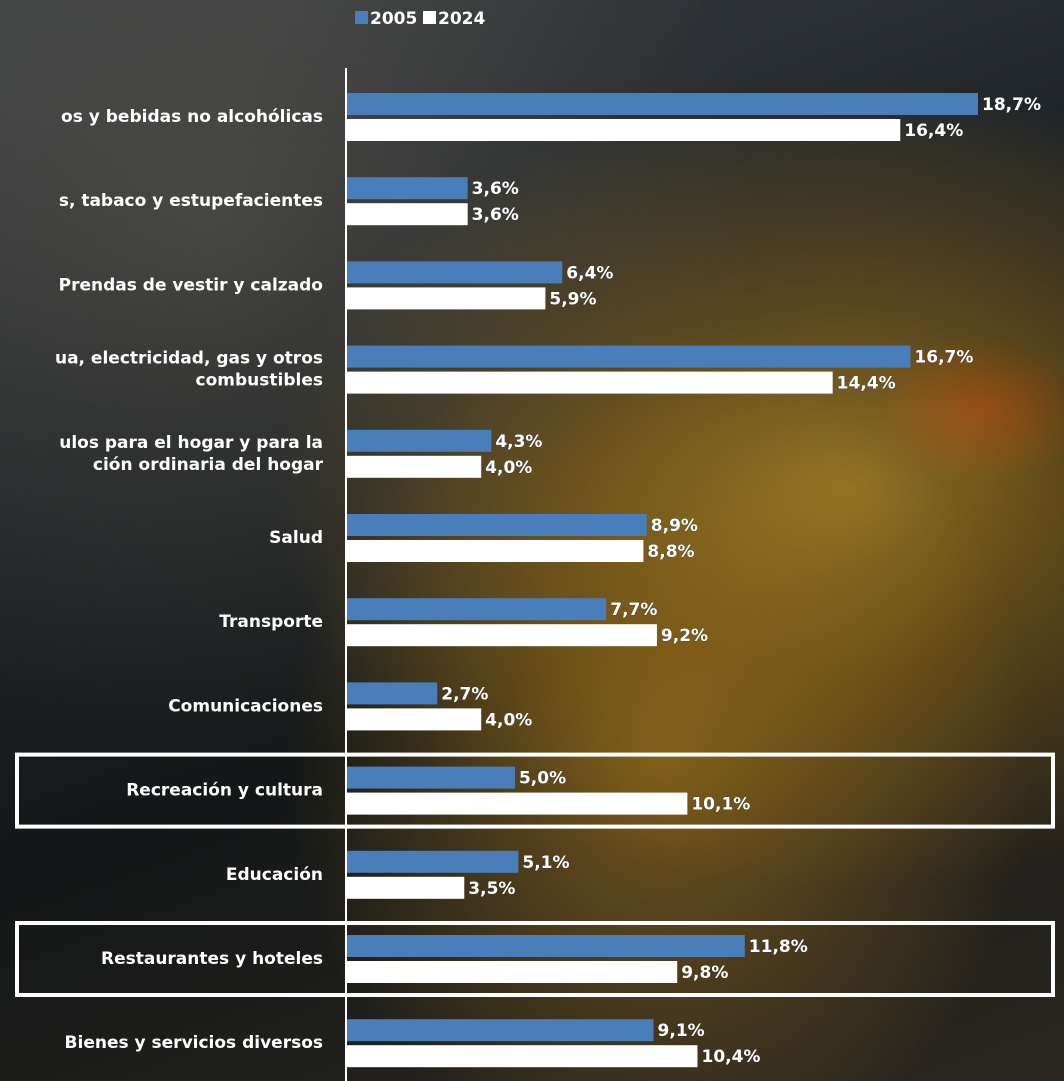 The width and height of the screenshot is (1064, 1081). I want to click on data-label-2024-bebidas-alcoholicas-tabaco-y-estupefacientes: 3,6%, so click(495, 215).